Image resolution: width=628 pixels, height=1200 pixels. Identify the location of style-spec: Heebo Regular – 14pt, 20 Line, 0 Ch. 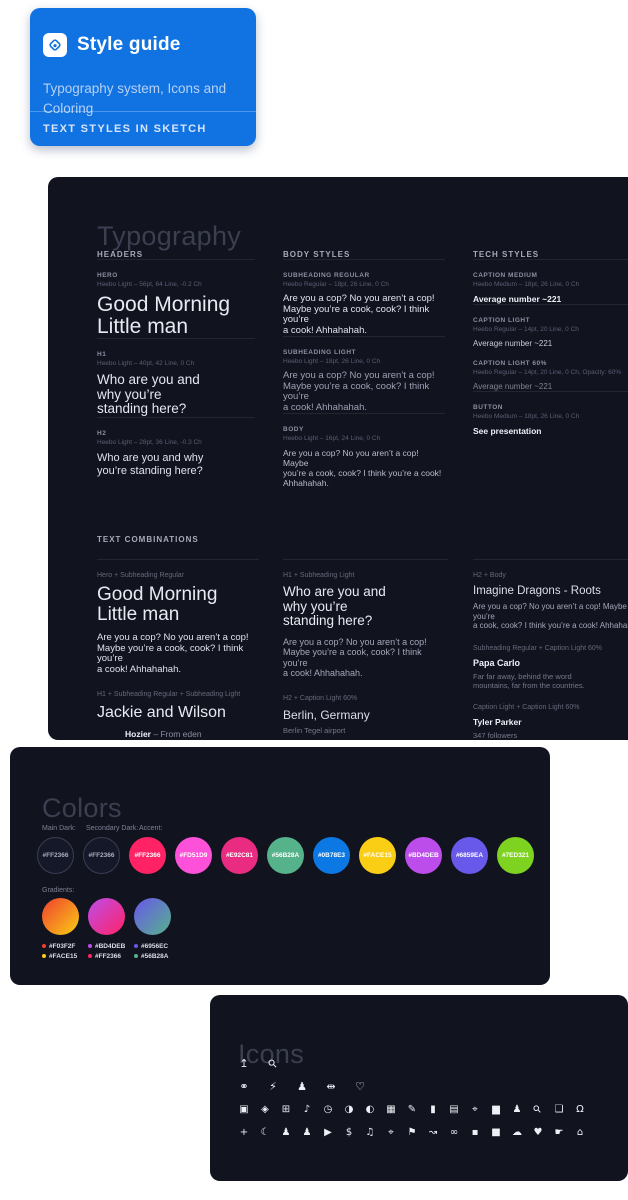
(526, 329).